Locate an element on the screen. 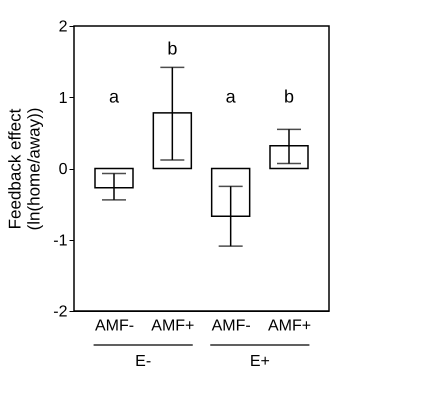  y-tick-label: 2 is located at coordinates (63, 27).